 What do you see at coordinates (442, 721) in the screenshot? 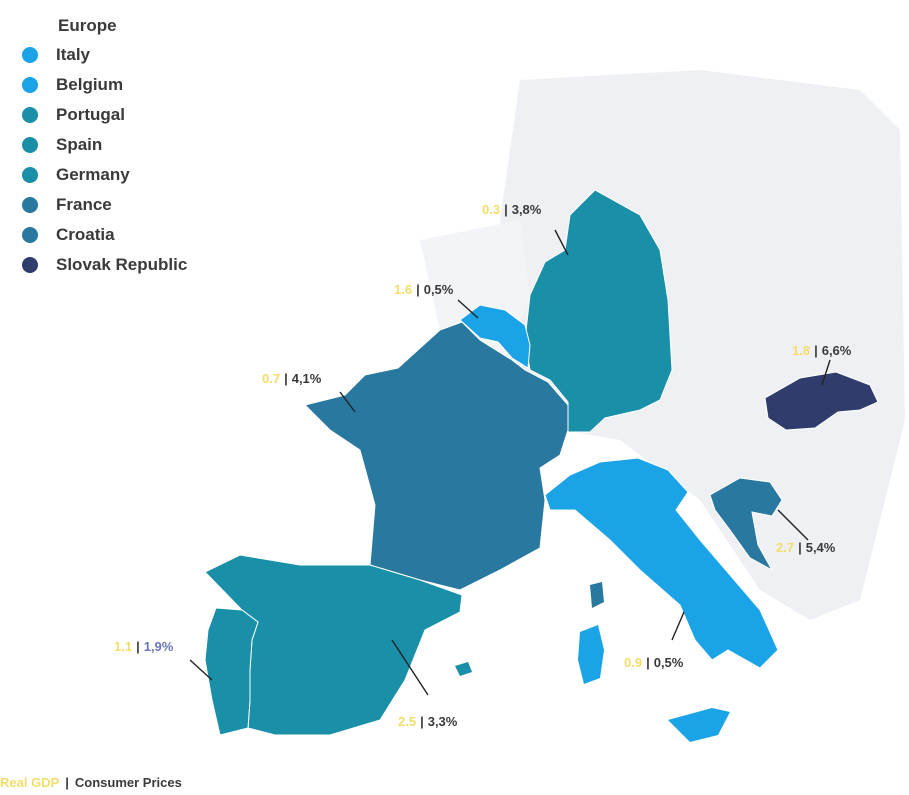
I see `label-cpi: 3,3%` at bounding box center [442, 721].